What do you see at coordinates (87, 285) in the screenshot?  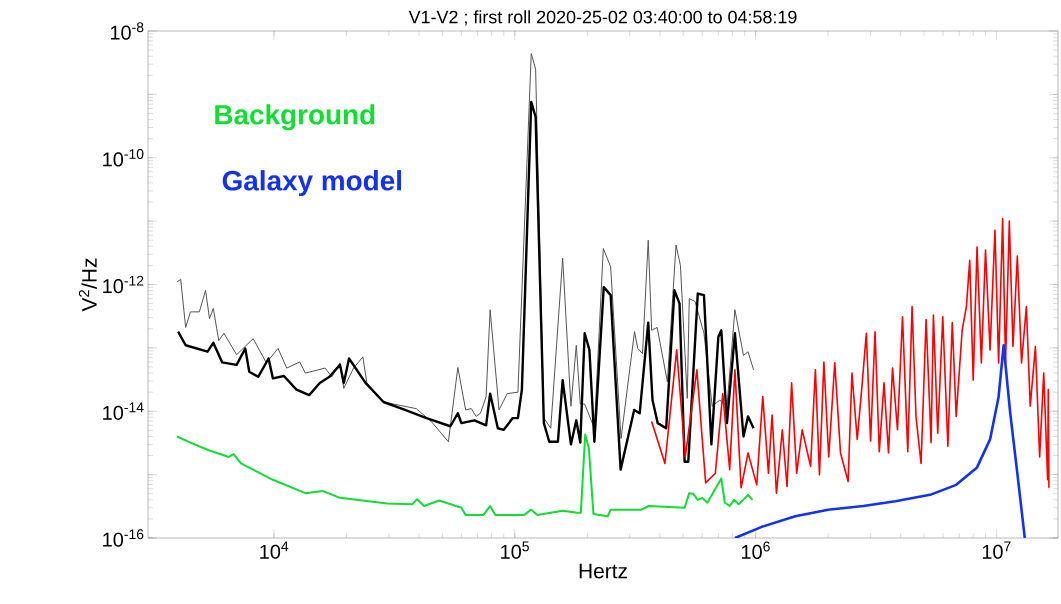 I see `y-axis-title: V$^{2}$/Hz` at bounding box center [87, 285].